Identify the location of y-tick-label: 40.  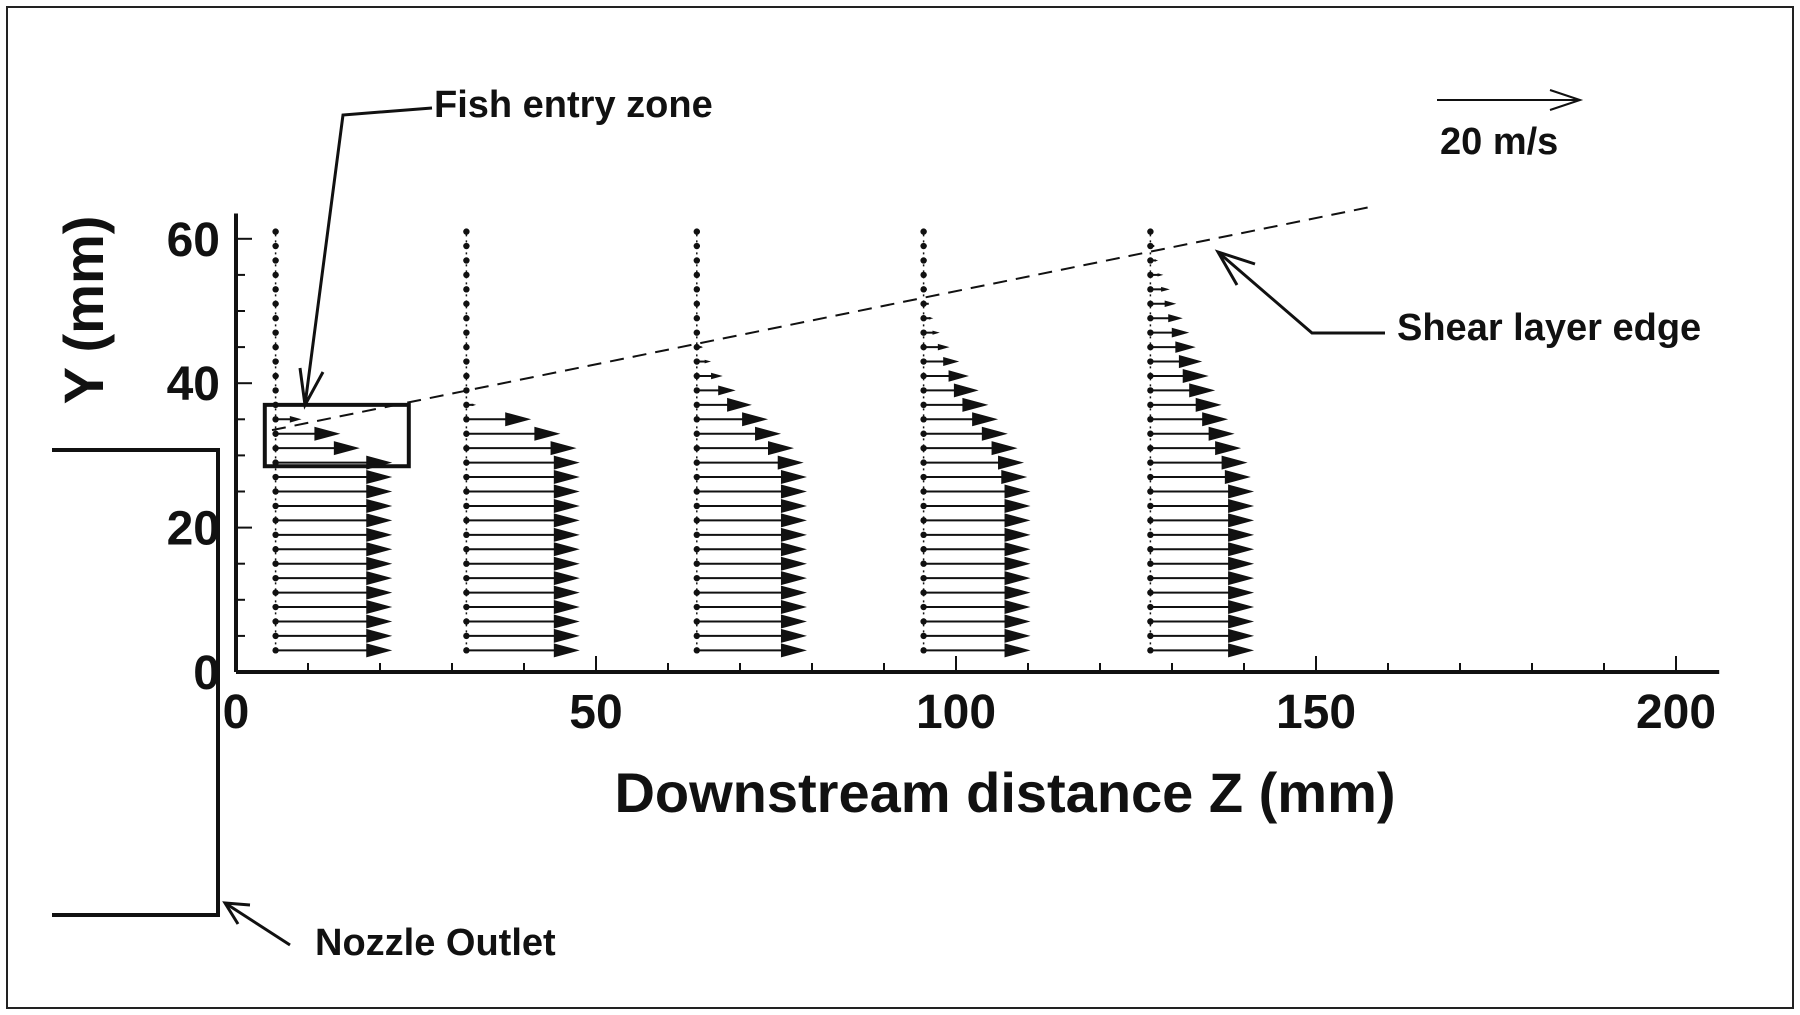
(193, 384).